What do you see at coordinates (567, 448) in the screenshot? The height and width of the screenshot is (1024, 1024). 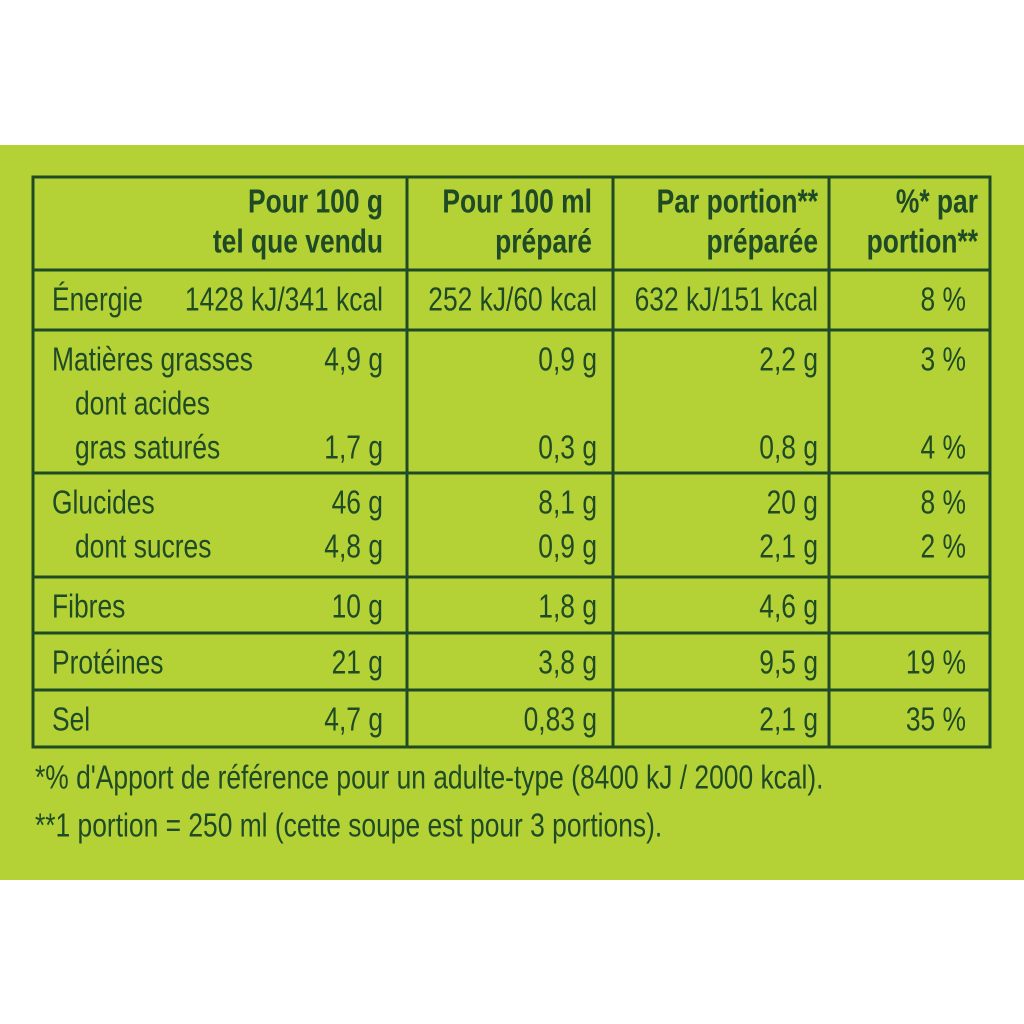 I see `cell-value: 0,3 g` at bounding box center [567, 448].